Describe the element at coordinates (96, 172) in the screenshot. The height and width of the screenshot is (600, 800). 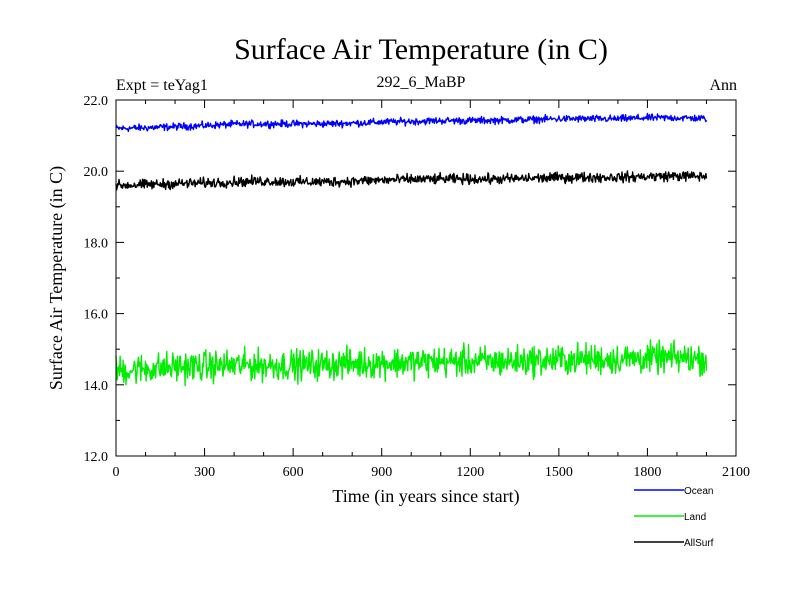
I see `y-tick-label: 20.0` at that location.